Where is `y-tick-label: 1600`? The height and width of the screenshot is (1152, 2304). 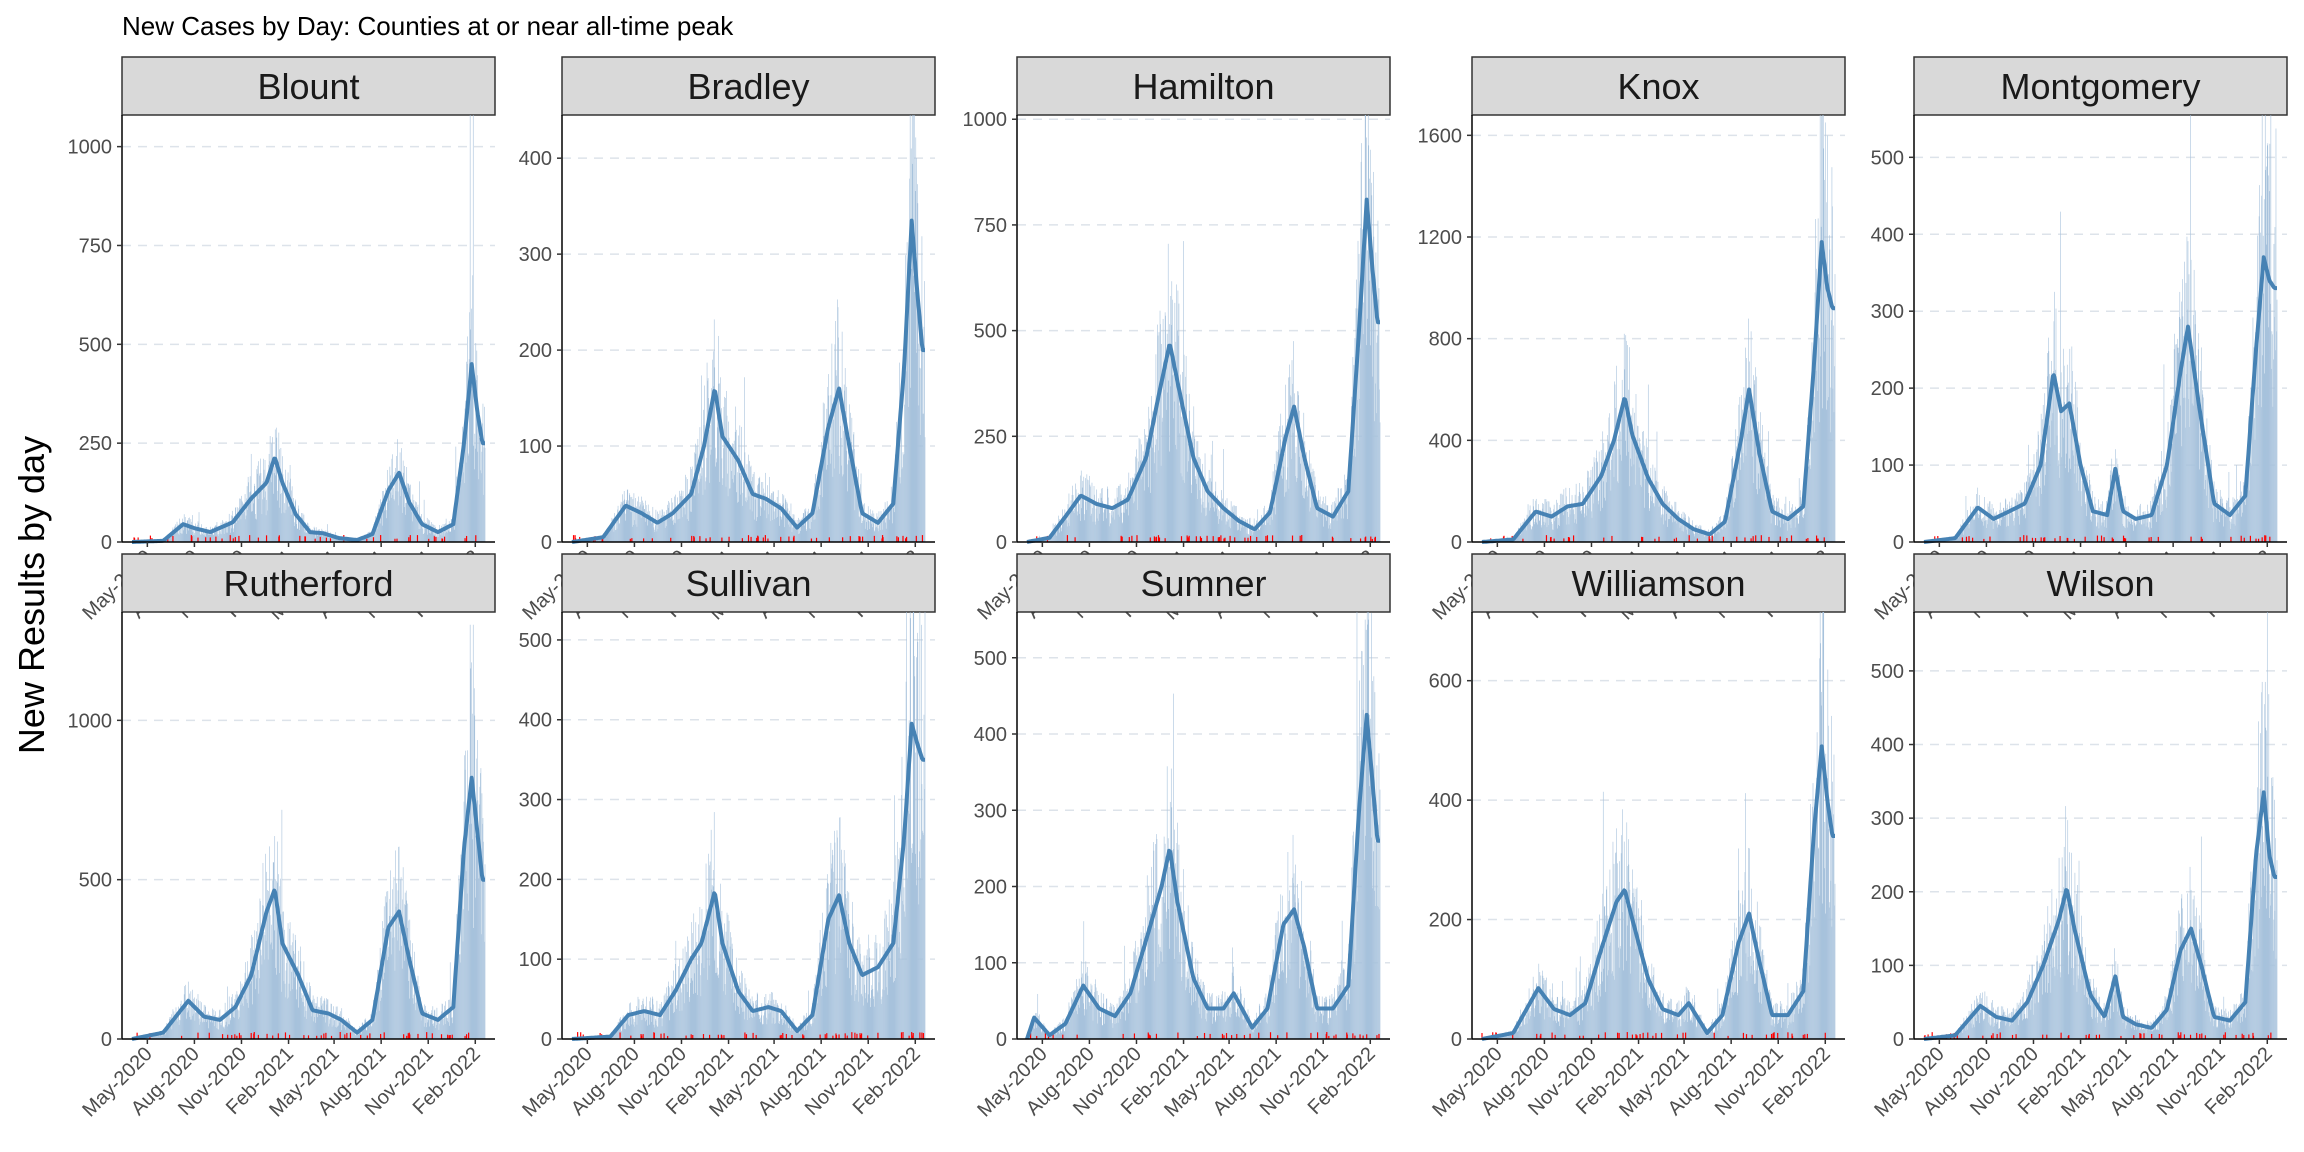
y-tick-label: 1600 is located at coordinates (1440, 136).